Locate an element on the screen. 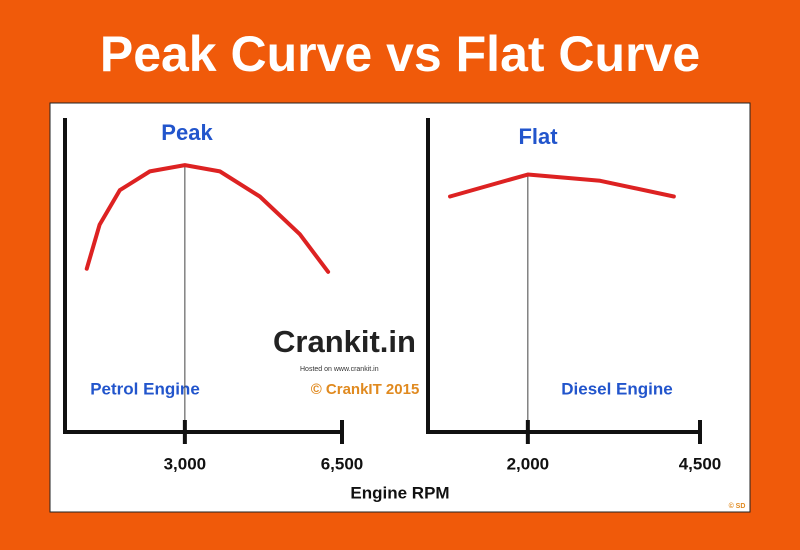  x-axis-label: Engine RPM is located at coordinates (399, 492).